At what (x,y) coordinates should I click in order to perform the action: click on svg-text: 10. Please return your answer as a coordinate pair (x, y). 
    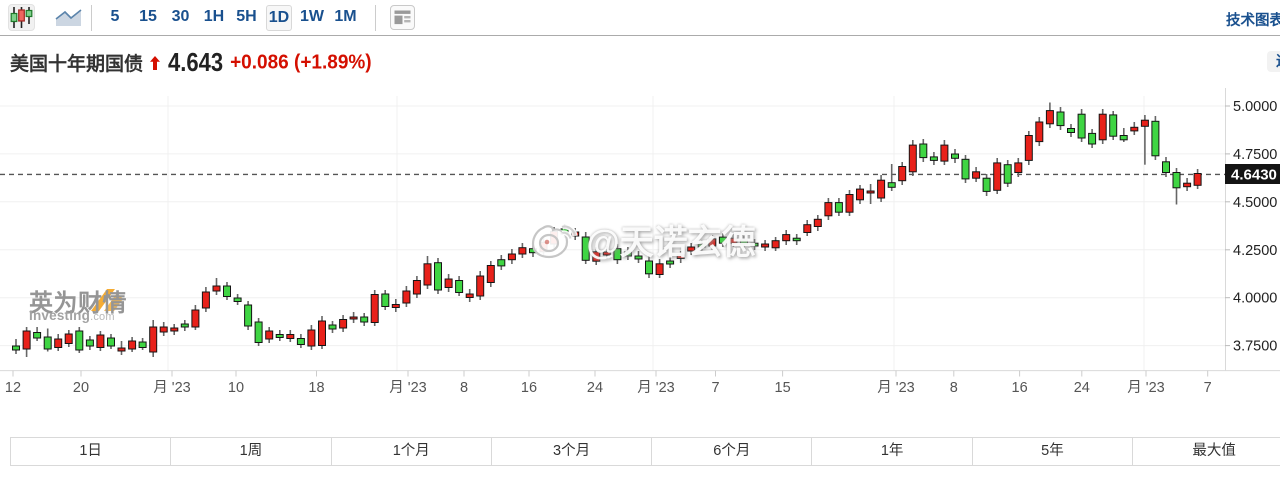
    Looking at the image, I should click on (236, 388).